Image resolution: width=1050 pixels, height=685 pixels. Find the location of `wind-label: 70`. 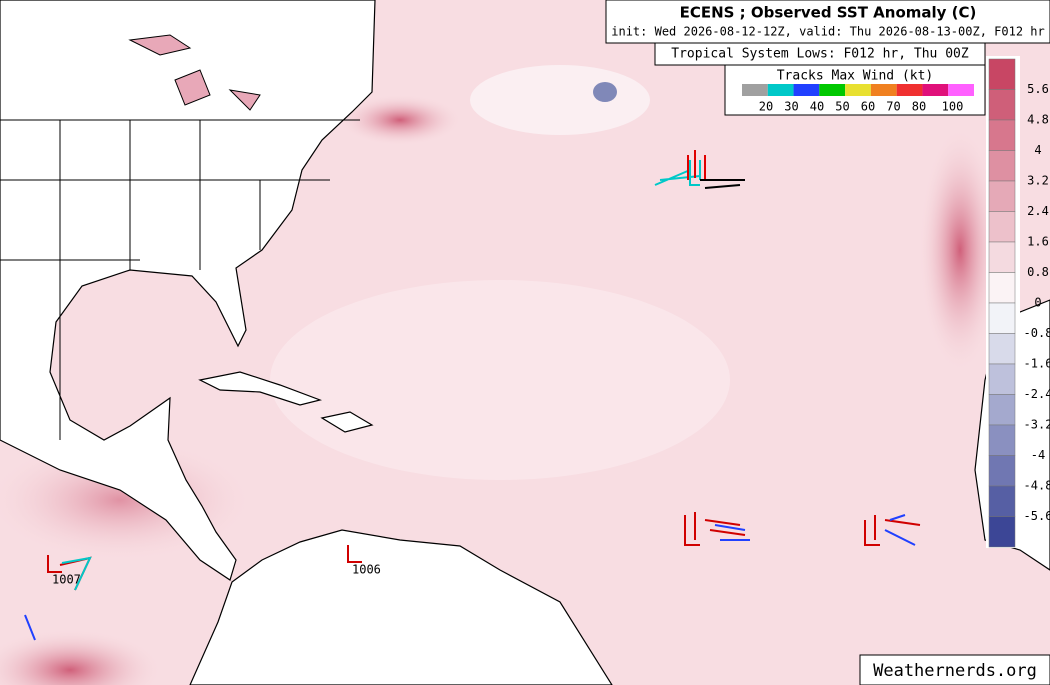

wind-label: 70 is located at coordinates (893, 107).